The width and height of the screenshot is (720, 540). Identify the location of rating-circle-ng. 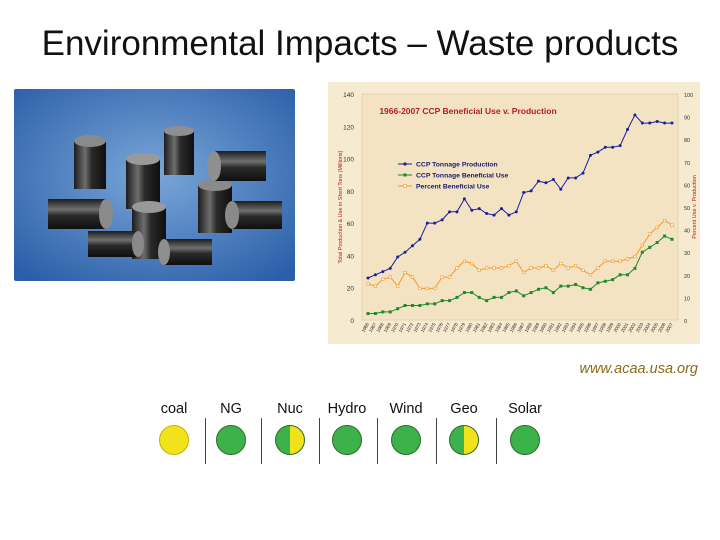
(231, 440).